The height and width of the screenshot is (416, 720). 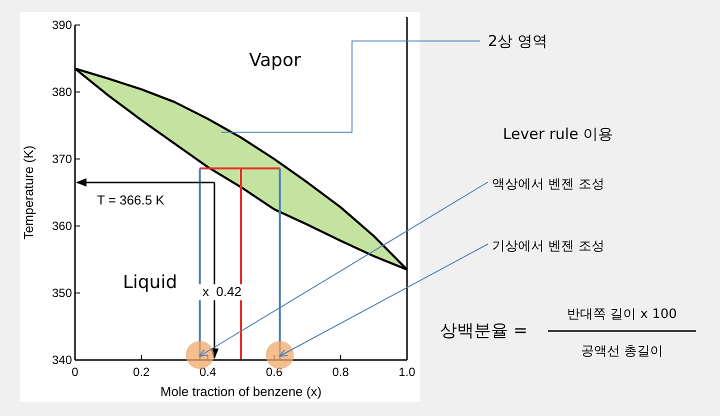 What do you see at coordinates (407, 372) in the screenshot?
I see `x-tick-label: 1.0` at bounding box center [407, 372].